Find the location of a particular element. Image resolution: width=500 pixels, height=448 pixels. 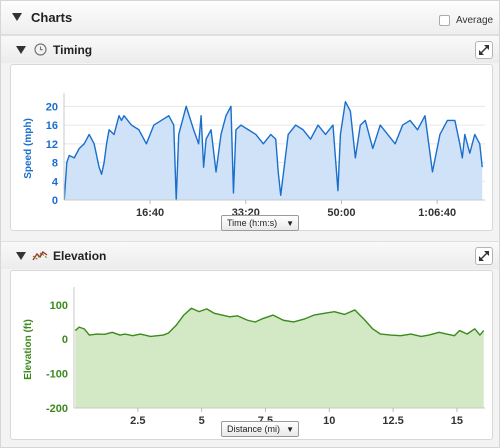

charts-header: Charts Average is located at coordinates (250, 18).